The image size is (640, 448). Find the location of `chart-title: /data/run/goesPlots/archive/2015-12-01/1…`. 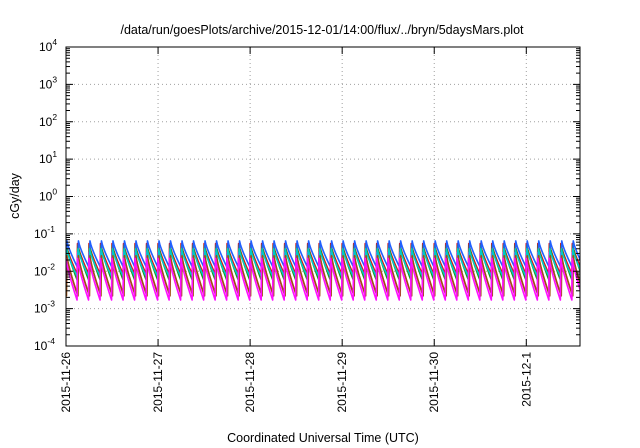

chart-title: /data/run/goesPlots/archive/2015-12-01/1… is located at coordinates (322, 30).